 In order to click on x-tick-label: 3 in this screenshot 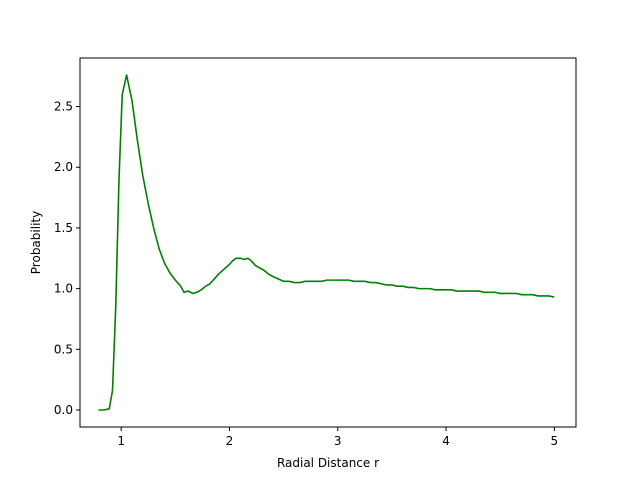, I will do `click(338, 441)`.